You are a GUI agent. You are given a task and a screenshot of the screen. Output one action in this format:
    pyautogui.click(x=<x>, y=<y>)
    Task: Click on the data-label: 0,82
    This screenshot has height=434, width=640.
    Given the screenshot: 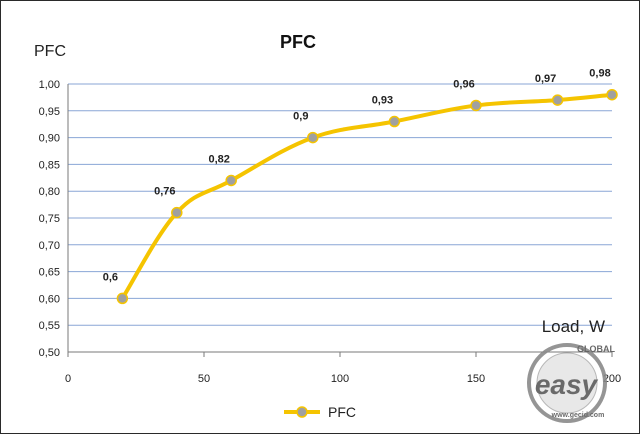 What is the action you would take?
    pyautogui.click(x=218, y=159)
    